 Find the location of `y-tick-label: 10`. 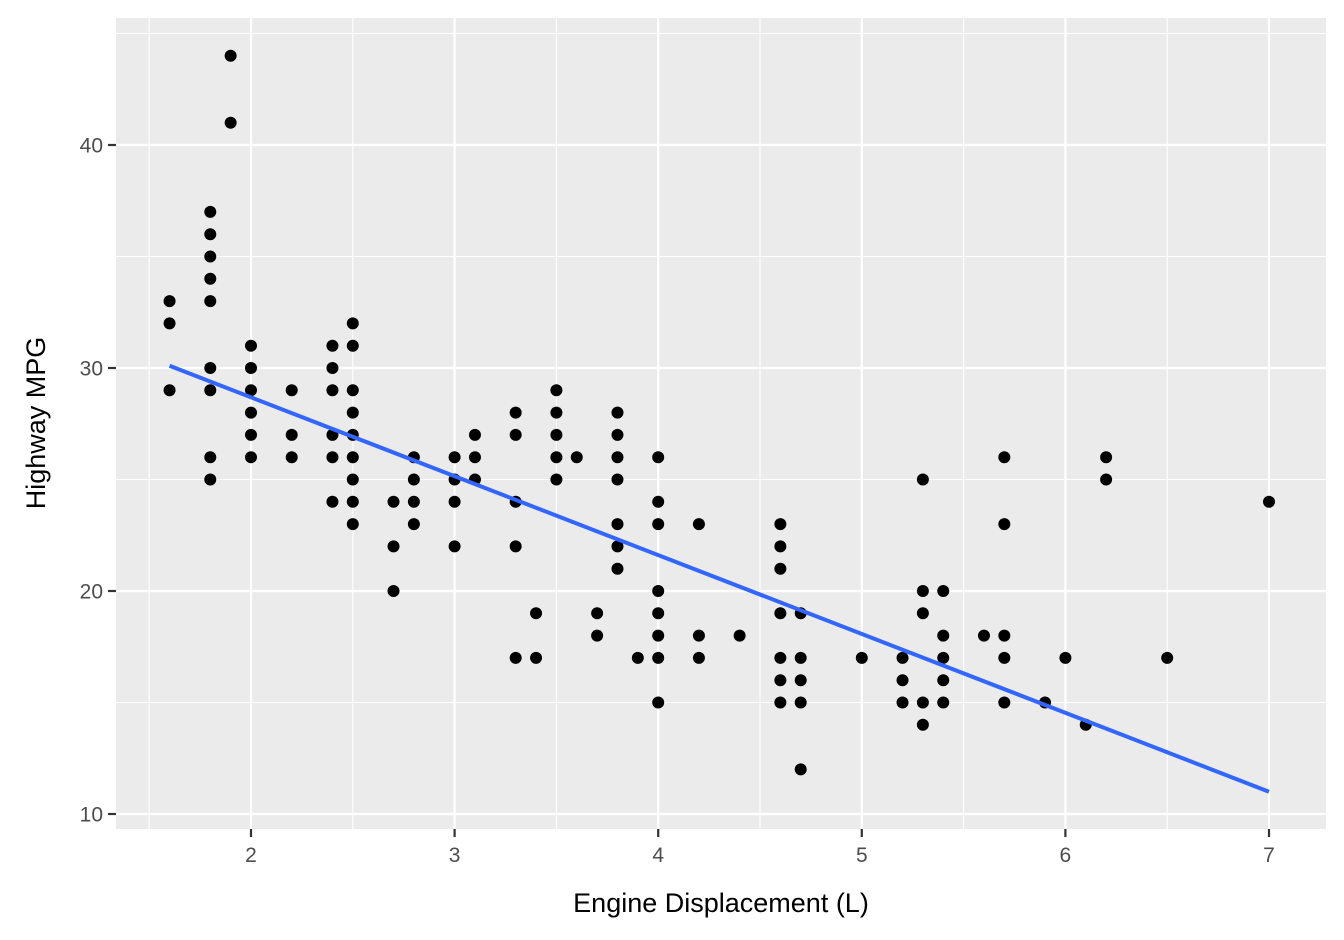

y-tick-label: 10 is located at coordinates (91, 815).